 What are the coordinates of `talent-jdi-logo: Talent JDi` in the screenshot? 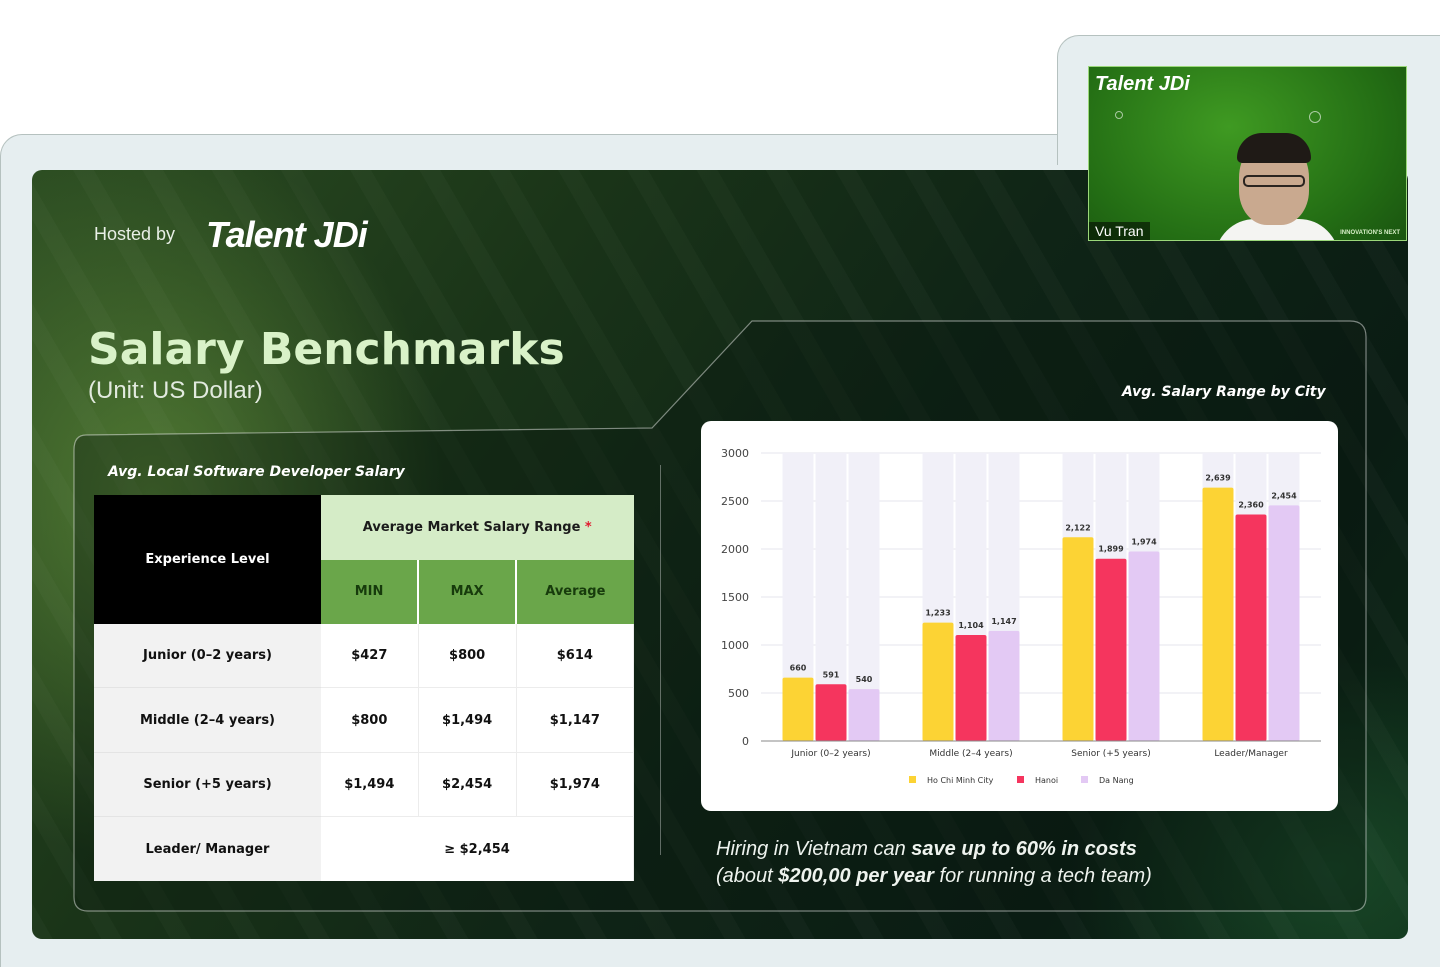 It's located at (287, 234).